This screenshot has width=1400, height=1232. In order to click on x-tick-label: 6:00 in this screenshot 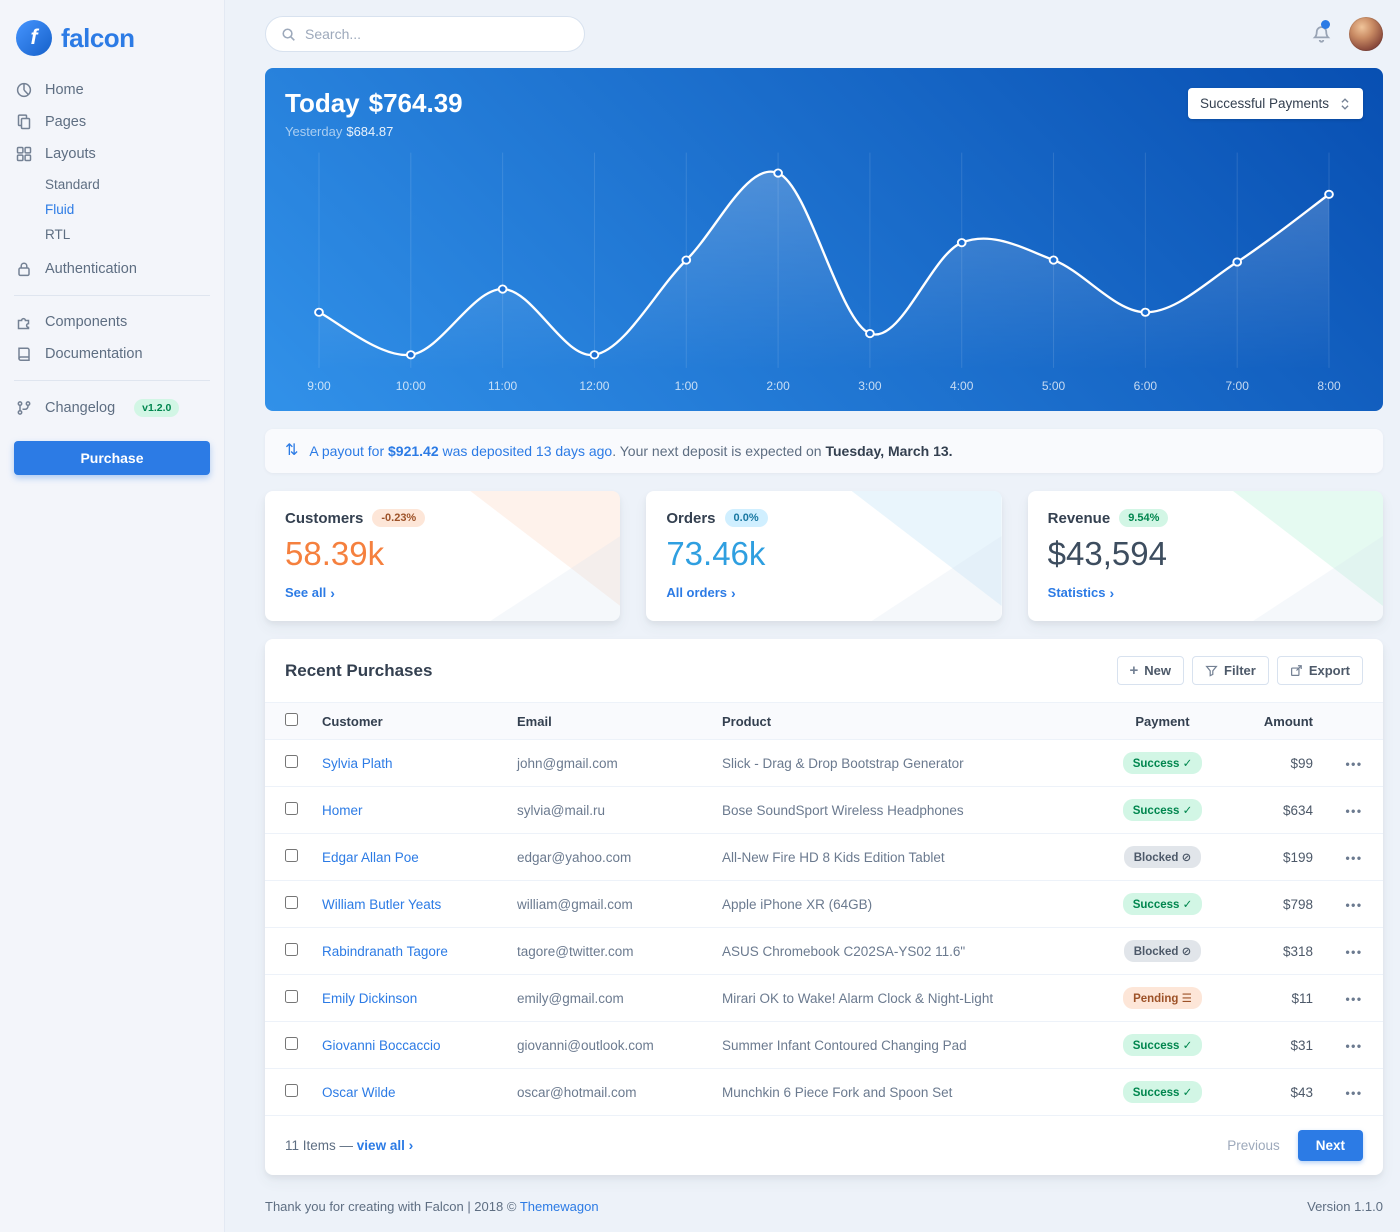, I will do `click(1145, 386)`.